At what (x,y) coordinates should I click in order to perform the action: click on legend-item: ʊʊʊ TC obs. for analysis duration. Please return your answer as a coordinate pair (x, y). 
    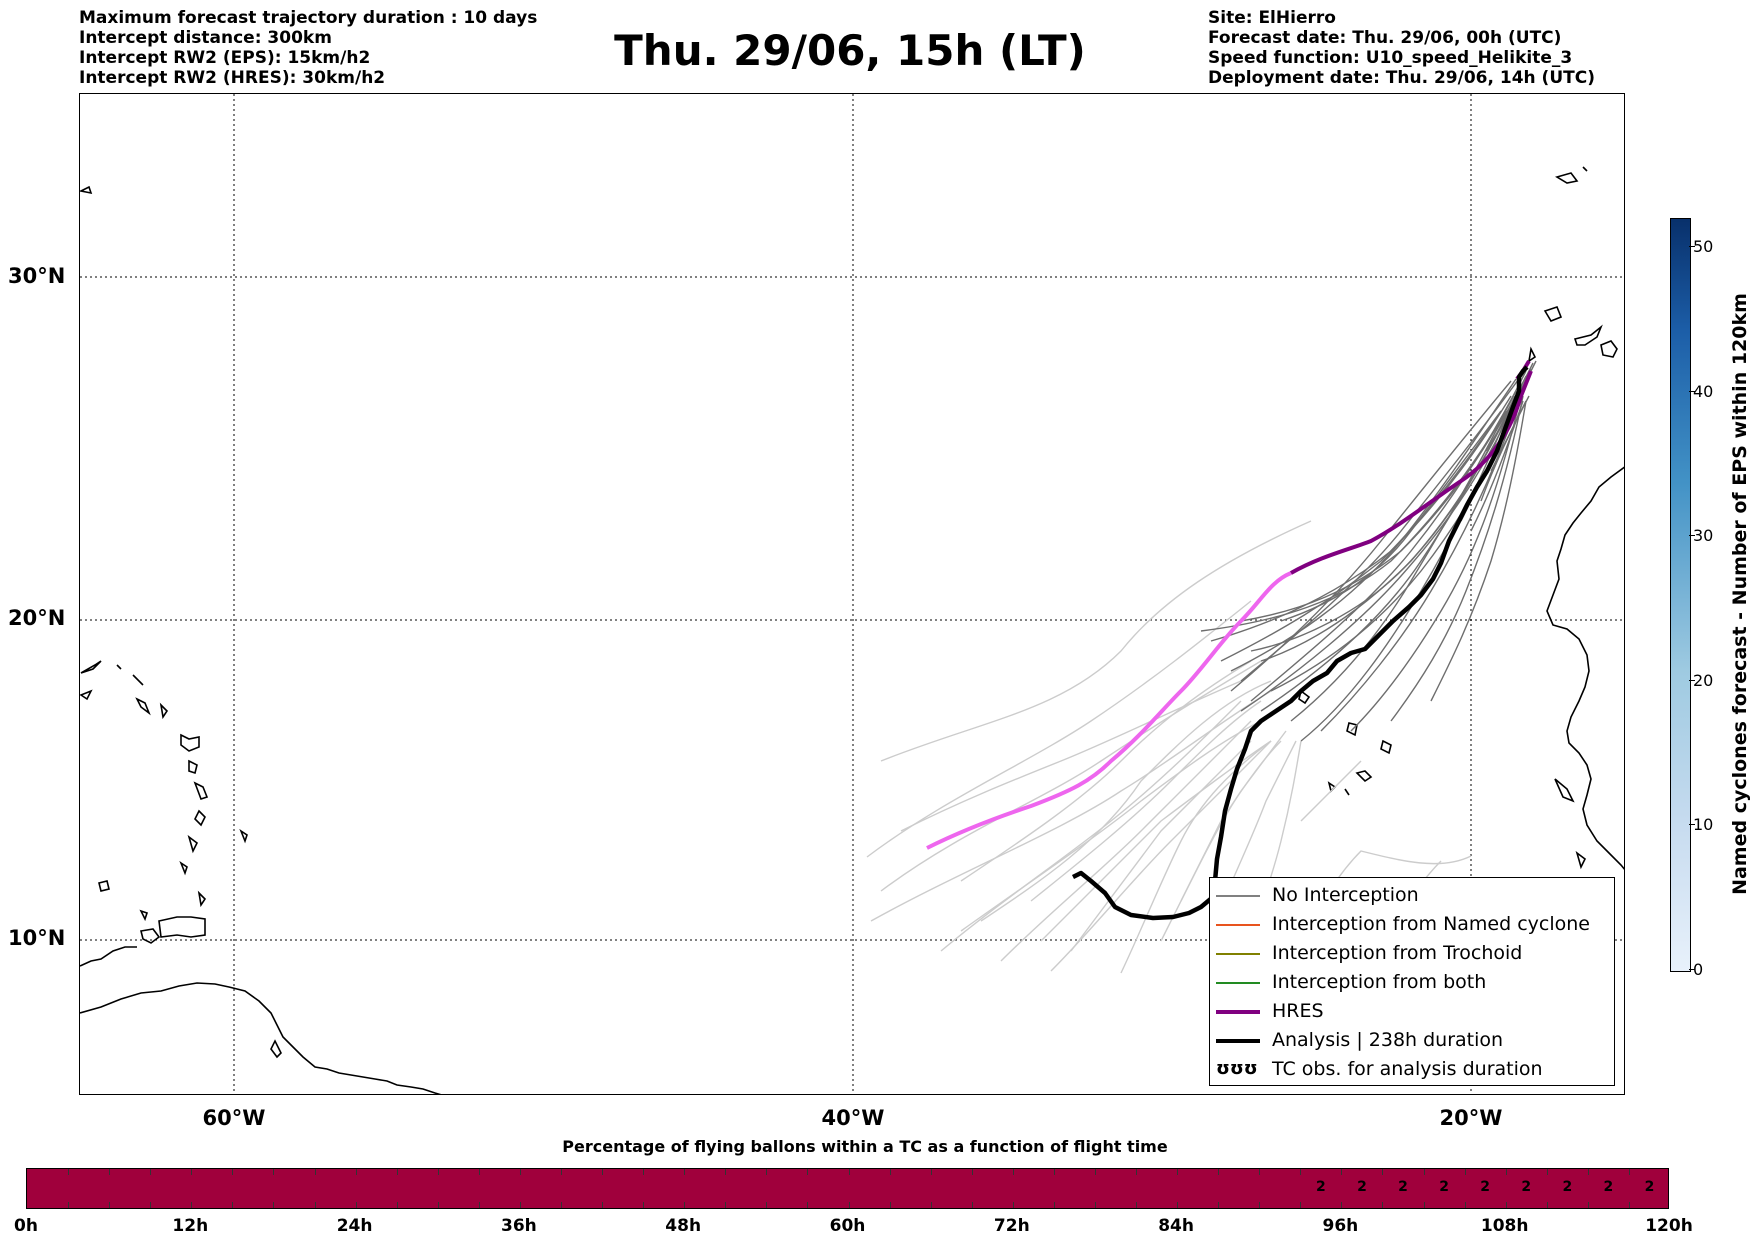
    Looking at the image, I should click on (1412, 1070).